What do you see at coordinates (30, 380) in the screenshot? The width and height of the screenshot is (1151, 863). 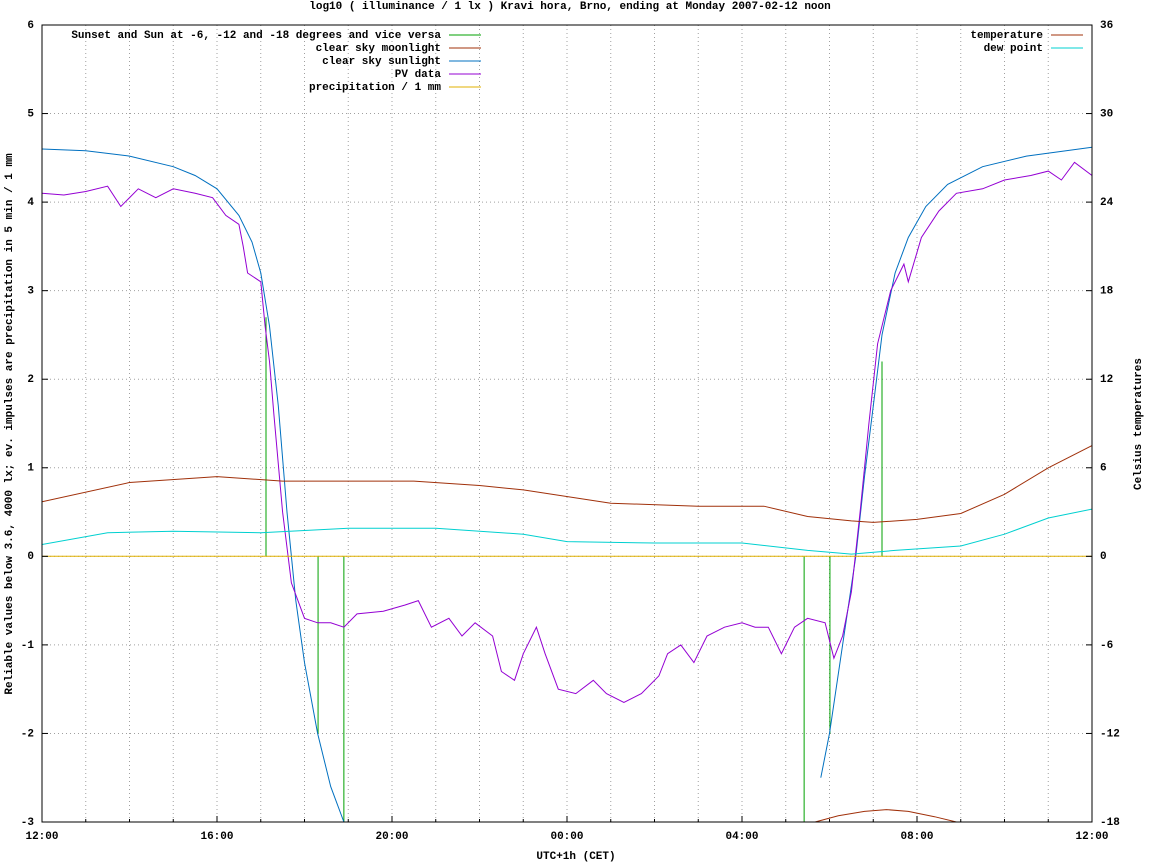 I see `y-tick-label: 2` at bounding box center [30, 380].